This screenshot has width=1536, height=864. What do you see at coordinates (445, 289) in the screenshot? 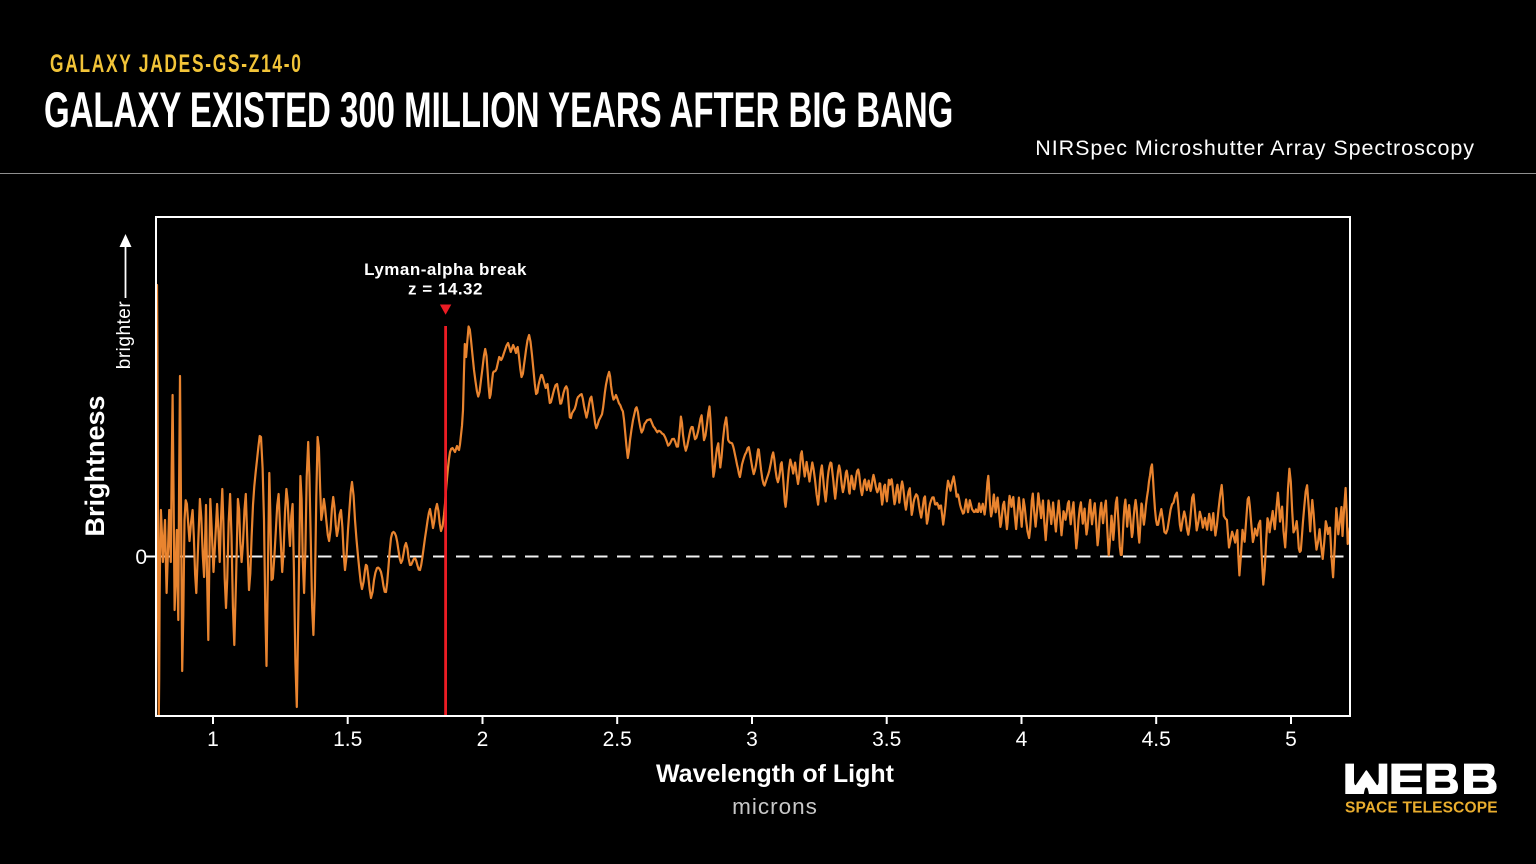
I see `svg-text: z = 14.32` at bounding box center [445, 289].